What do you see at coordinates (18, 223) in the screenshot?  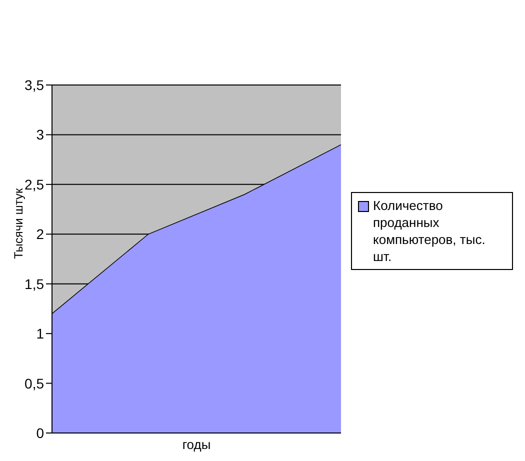 I see `y-axis-title: Тысячи штук` at bounding box center [18, 223].